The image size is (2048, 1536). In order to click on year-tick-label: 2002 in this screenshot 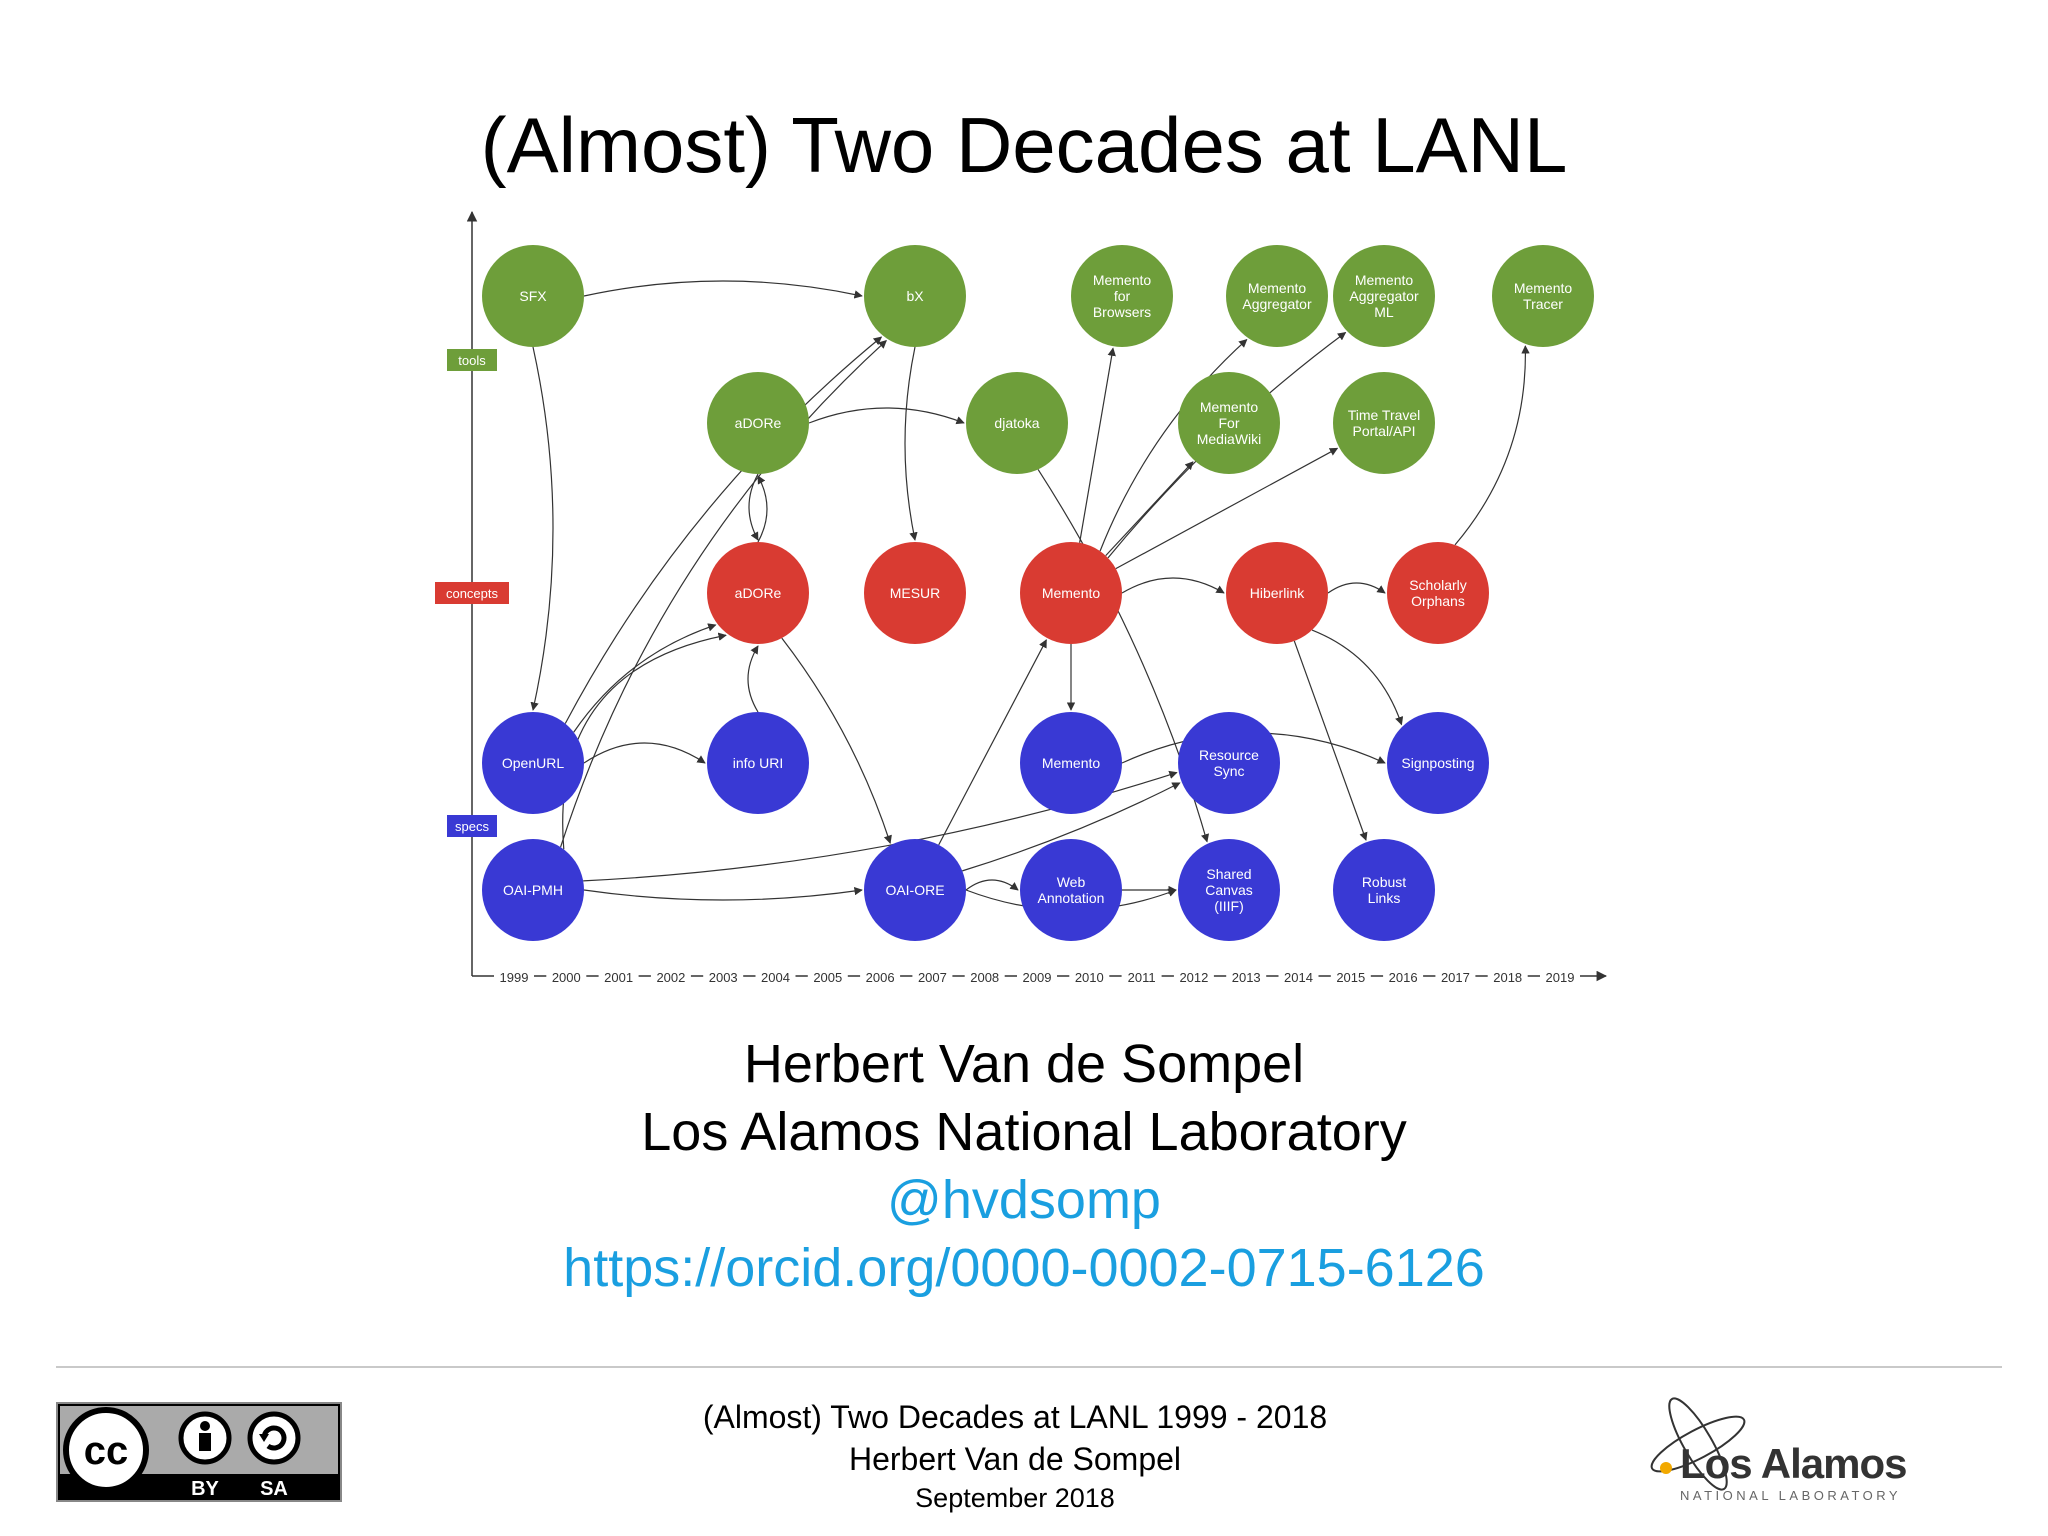, I will do `click(670, 977)`.